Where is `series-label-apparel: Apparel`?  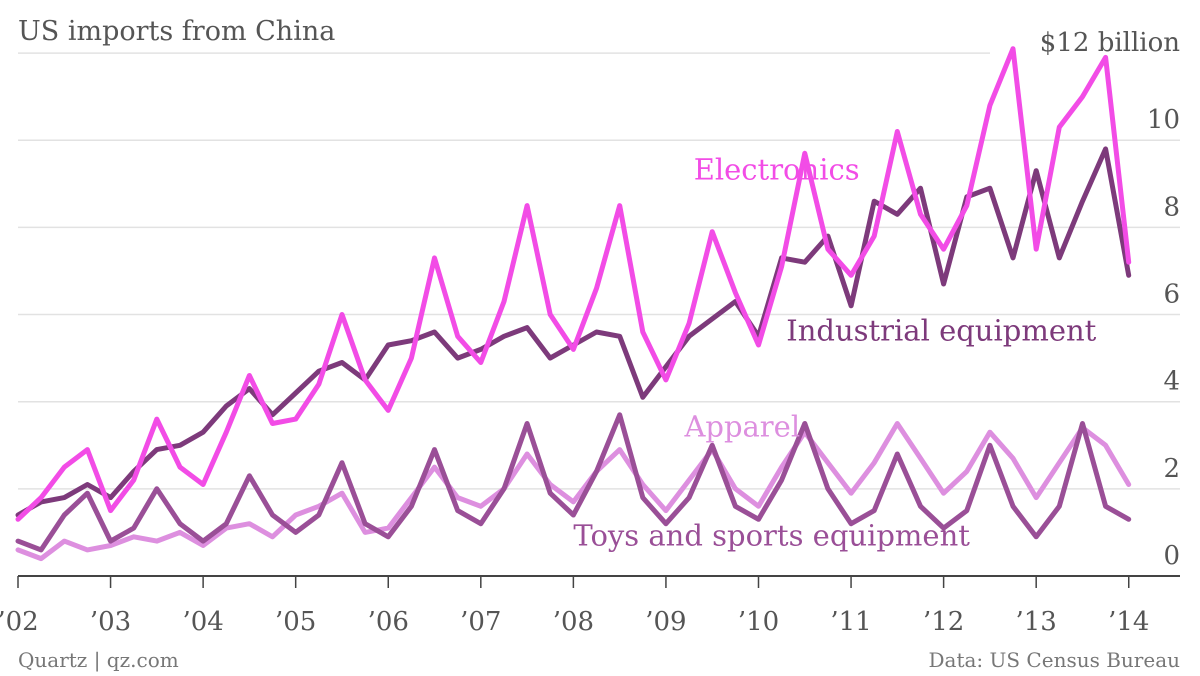
series-label-apparel: Apparel is located at coordinates (741, 427).